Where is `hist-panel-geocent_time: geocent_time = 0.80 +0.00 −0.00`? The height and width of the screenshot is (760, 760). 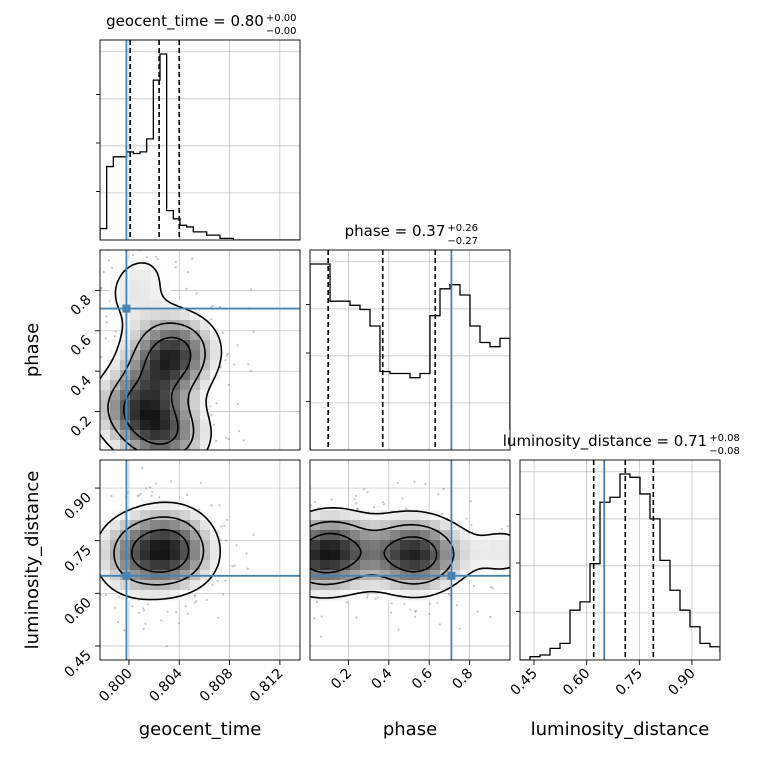 hist-panel-geocent_time: geocent_time = 0.80 +0.00 −0.00 is located at coordinates (198, 126).